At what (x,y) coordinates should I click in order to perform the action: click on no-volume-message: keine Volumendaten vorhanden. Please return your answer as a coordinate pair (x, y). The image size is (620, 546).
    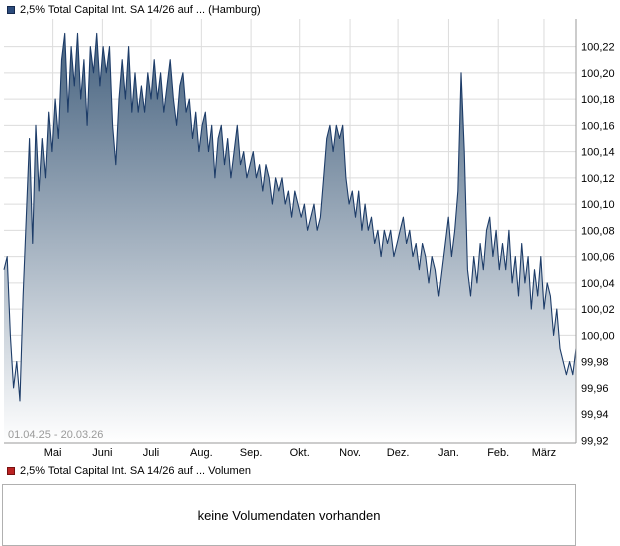
    Looking at the image, I should click on (289, 515).